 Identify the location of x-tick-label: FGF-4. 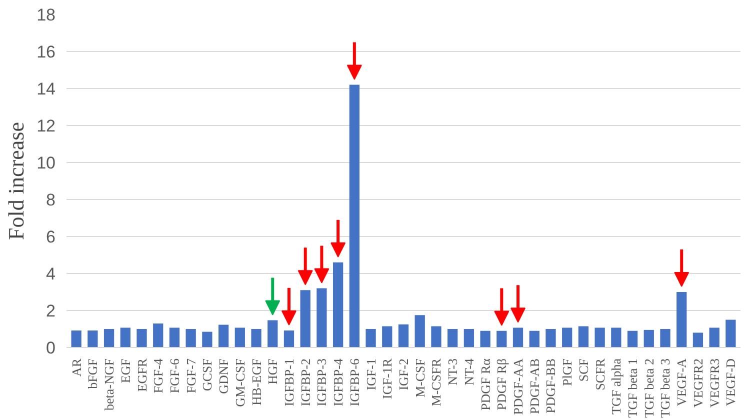
(158, 376).